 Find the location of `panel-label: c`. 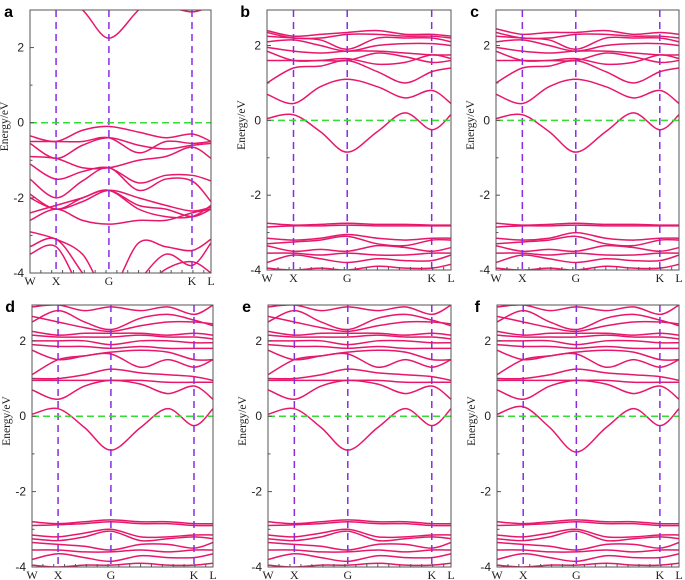

panel-label: c is located at coordinates (474, 12).